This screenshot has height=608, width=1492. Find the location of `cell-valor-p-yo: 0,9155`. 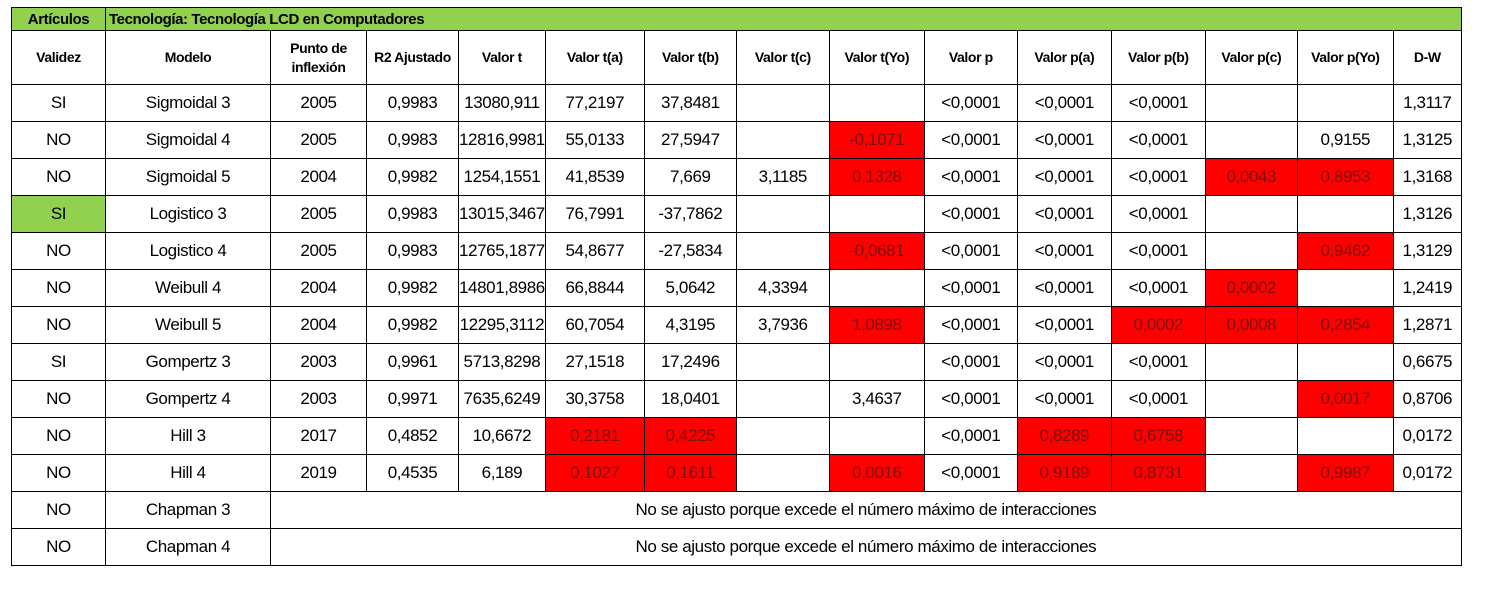

cell-valor-p-yo: 0,9155 is located at coordinates (1345, 140).